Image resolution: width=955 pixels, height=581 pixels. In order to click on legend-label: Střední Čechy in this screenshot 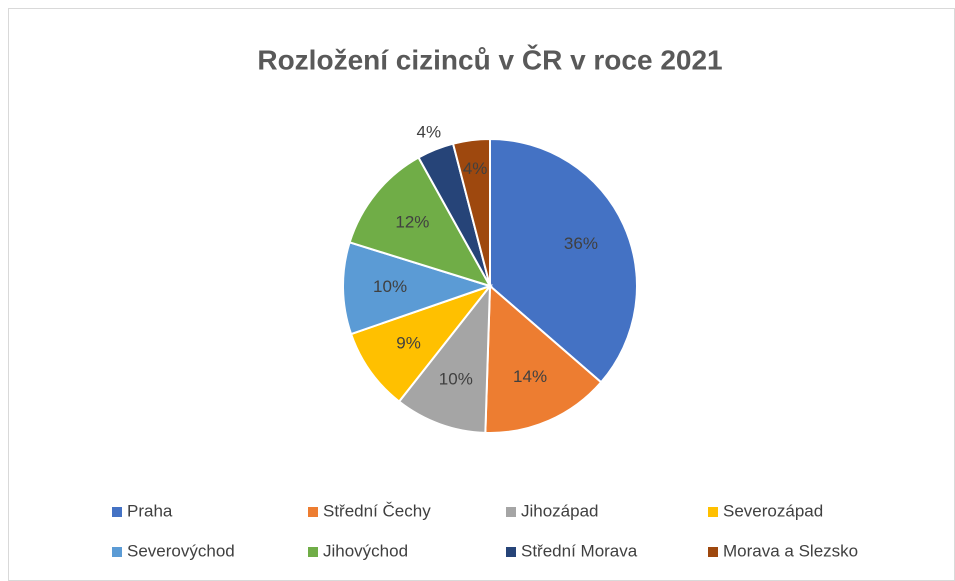, I will do `click(377, 510)`.